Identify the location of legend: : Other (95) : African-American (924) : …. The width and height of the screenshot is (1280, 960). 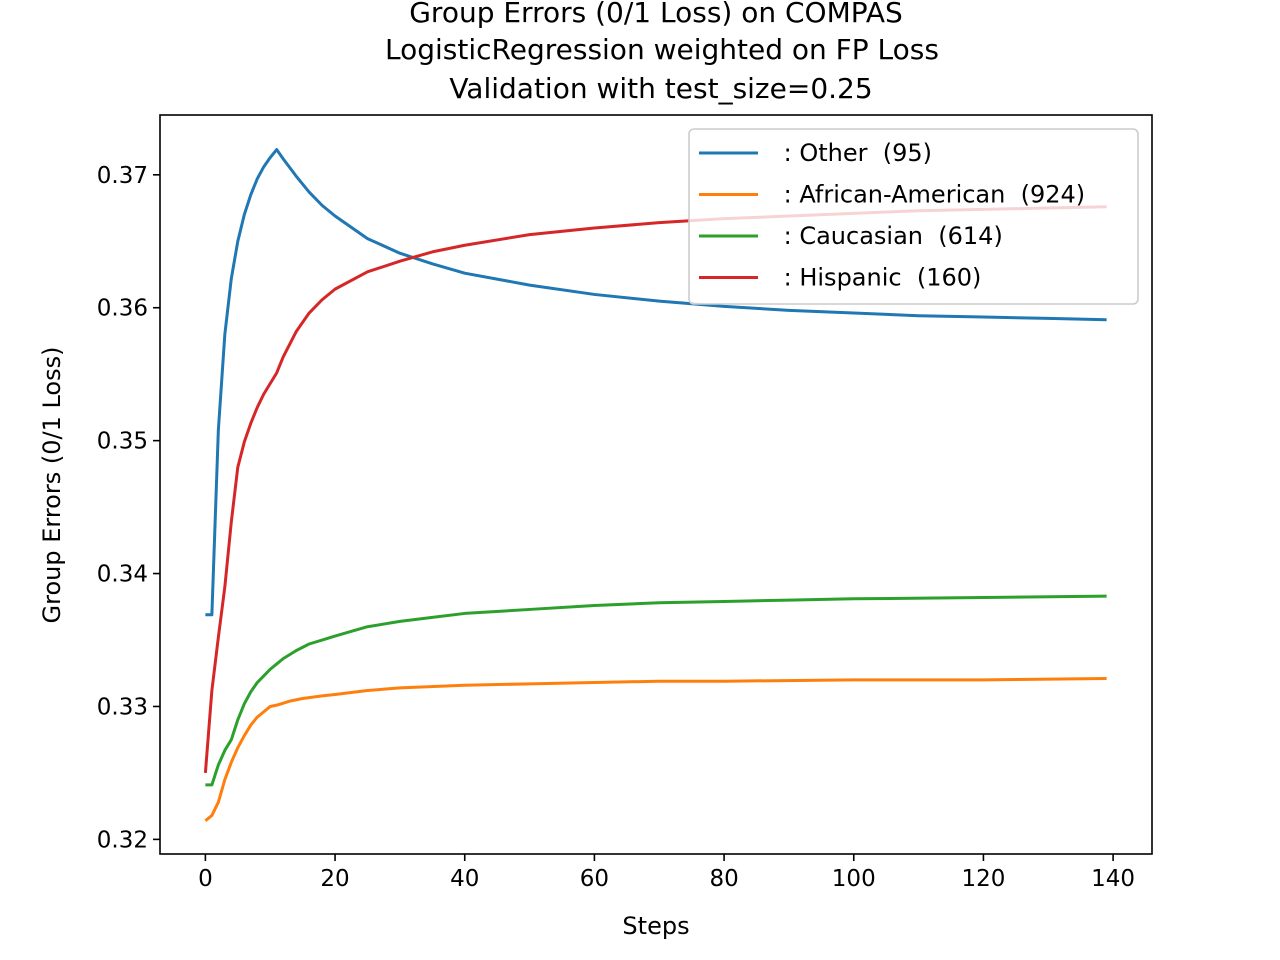
(913, 216).